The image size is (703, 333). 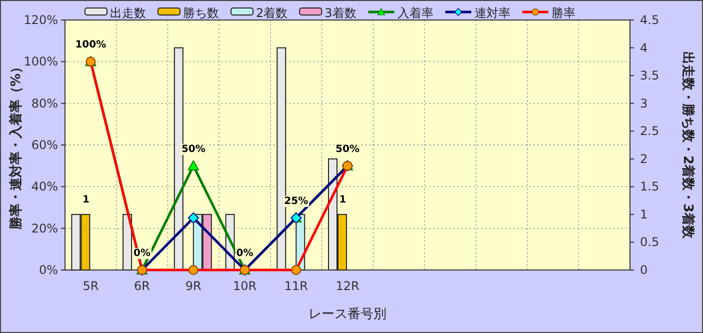 I want to click on x-tick-label: 5R, so click(x=90, y=286).